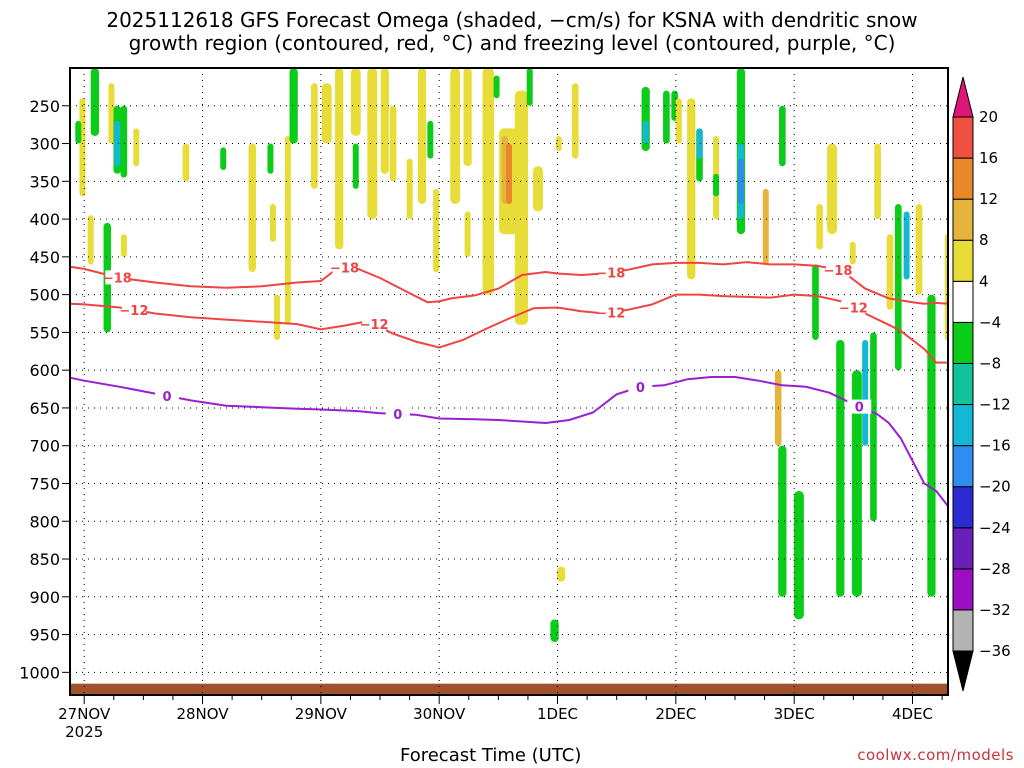  Describe the element at coordinates (44, 521) in the screenshot. I see `y-tick-label: 800` at that location.